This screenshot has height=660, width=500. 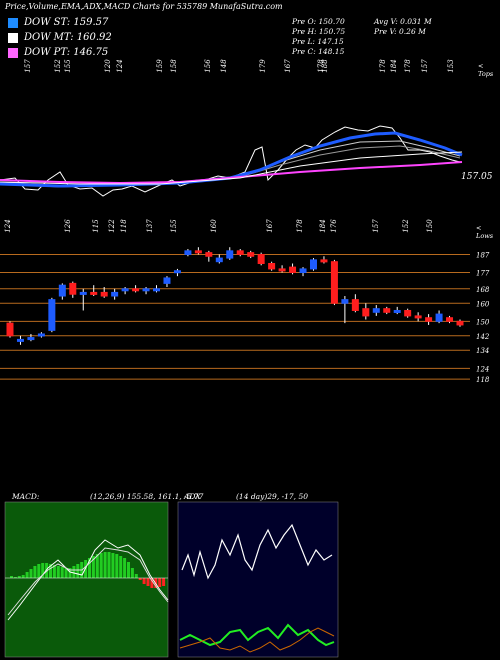 I want to click on macd-title: MACD:, so click(x=26, y=496).